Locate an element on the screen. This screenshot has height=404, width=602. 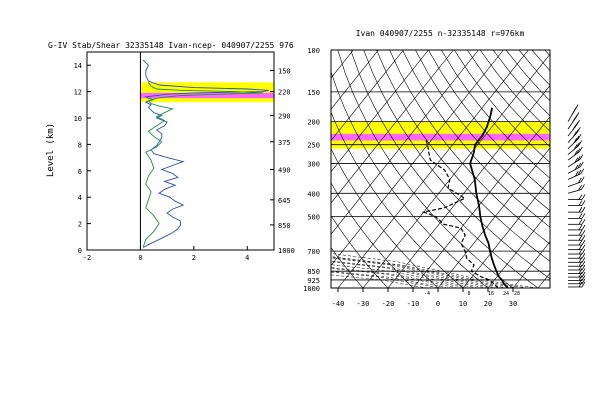
skewt-profile-dashed is located at coordinates (461, 215).